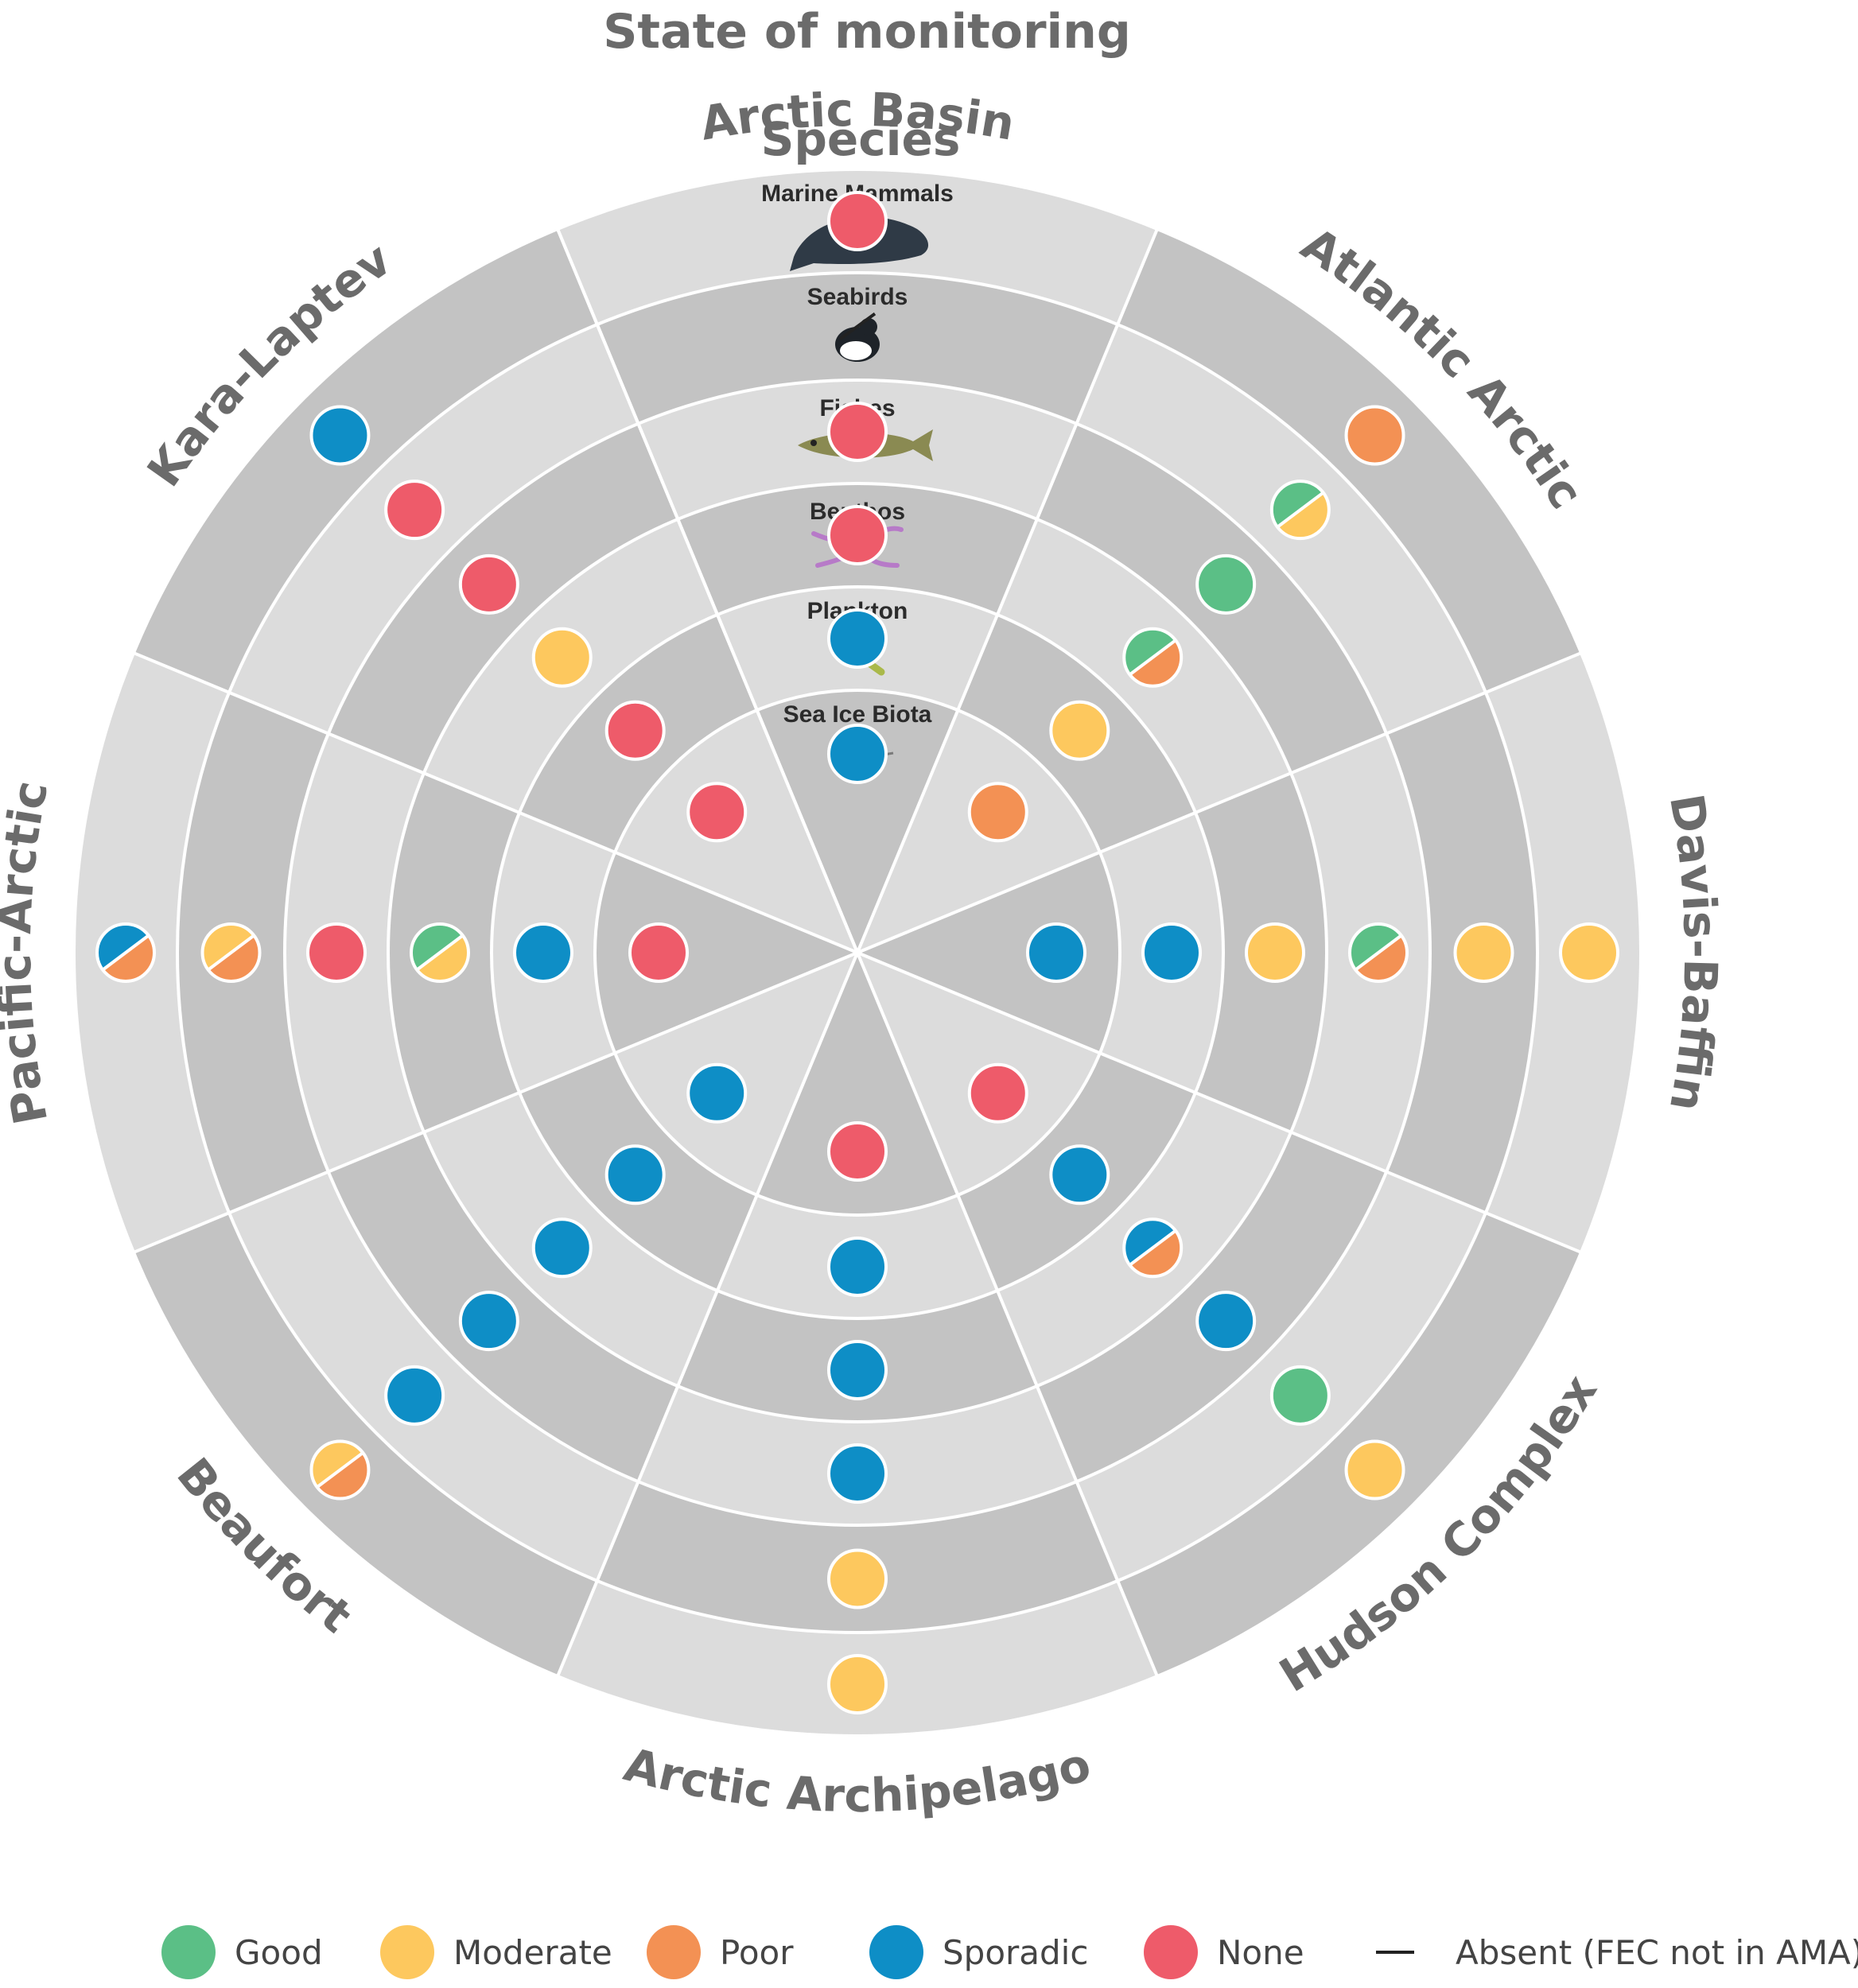  Describe the element at coordinates (857, 714) in the screenshot. I see `ring-label: Sea Ice Biota` at that location.